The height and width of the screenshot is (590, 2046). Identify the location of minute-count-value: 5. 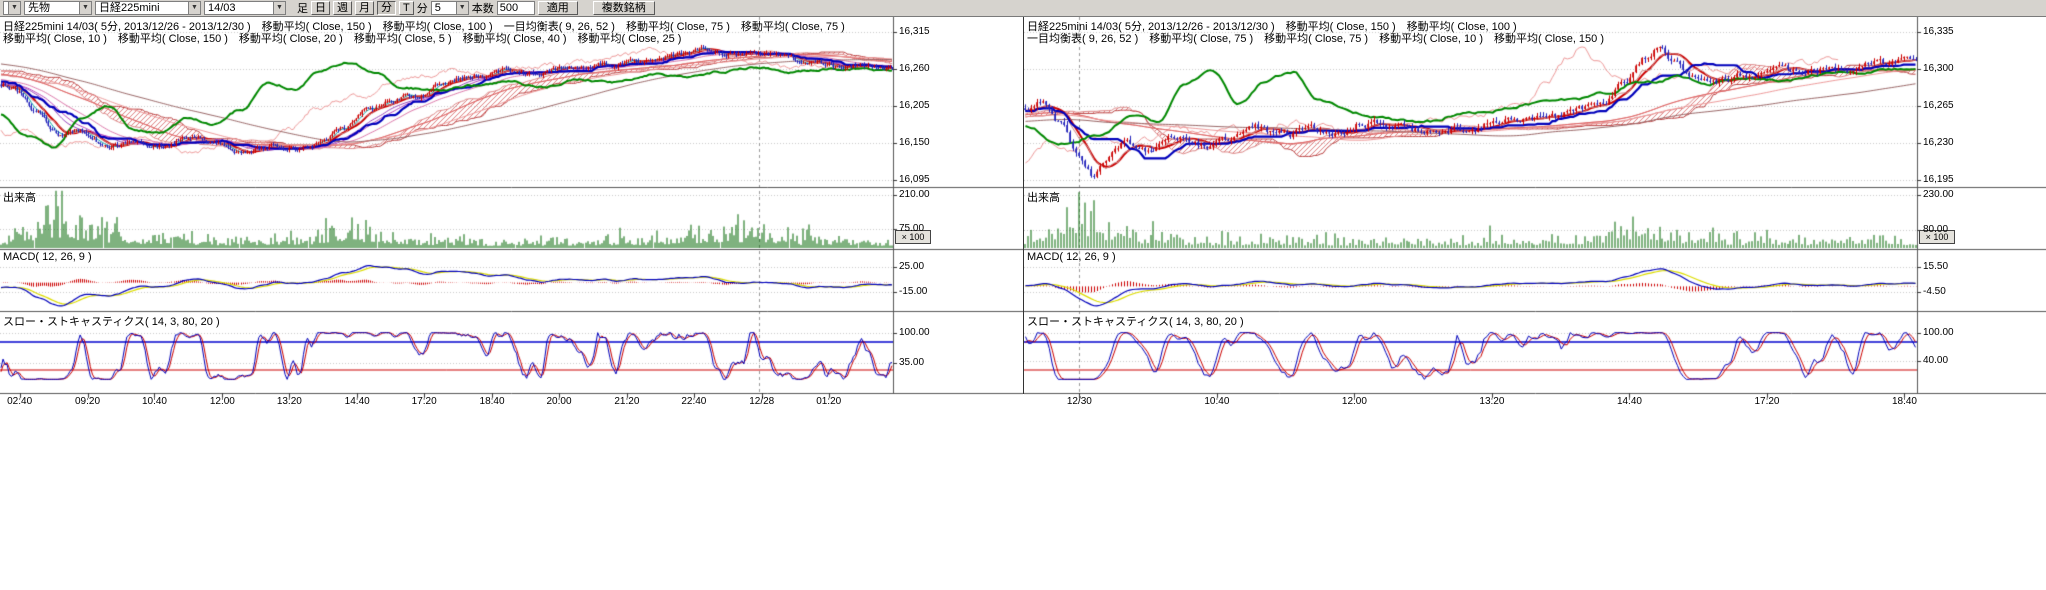
(437, 8).